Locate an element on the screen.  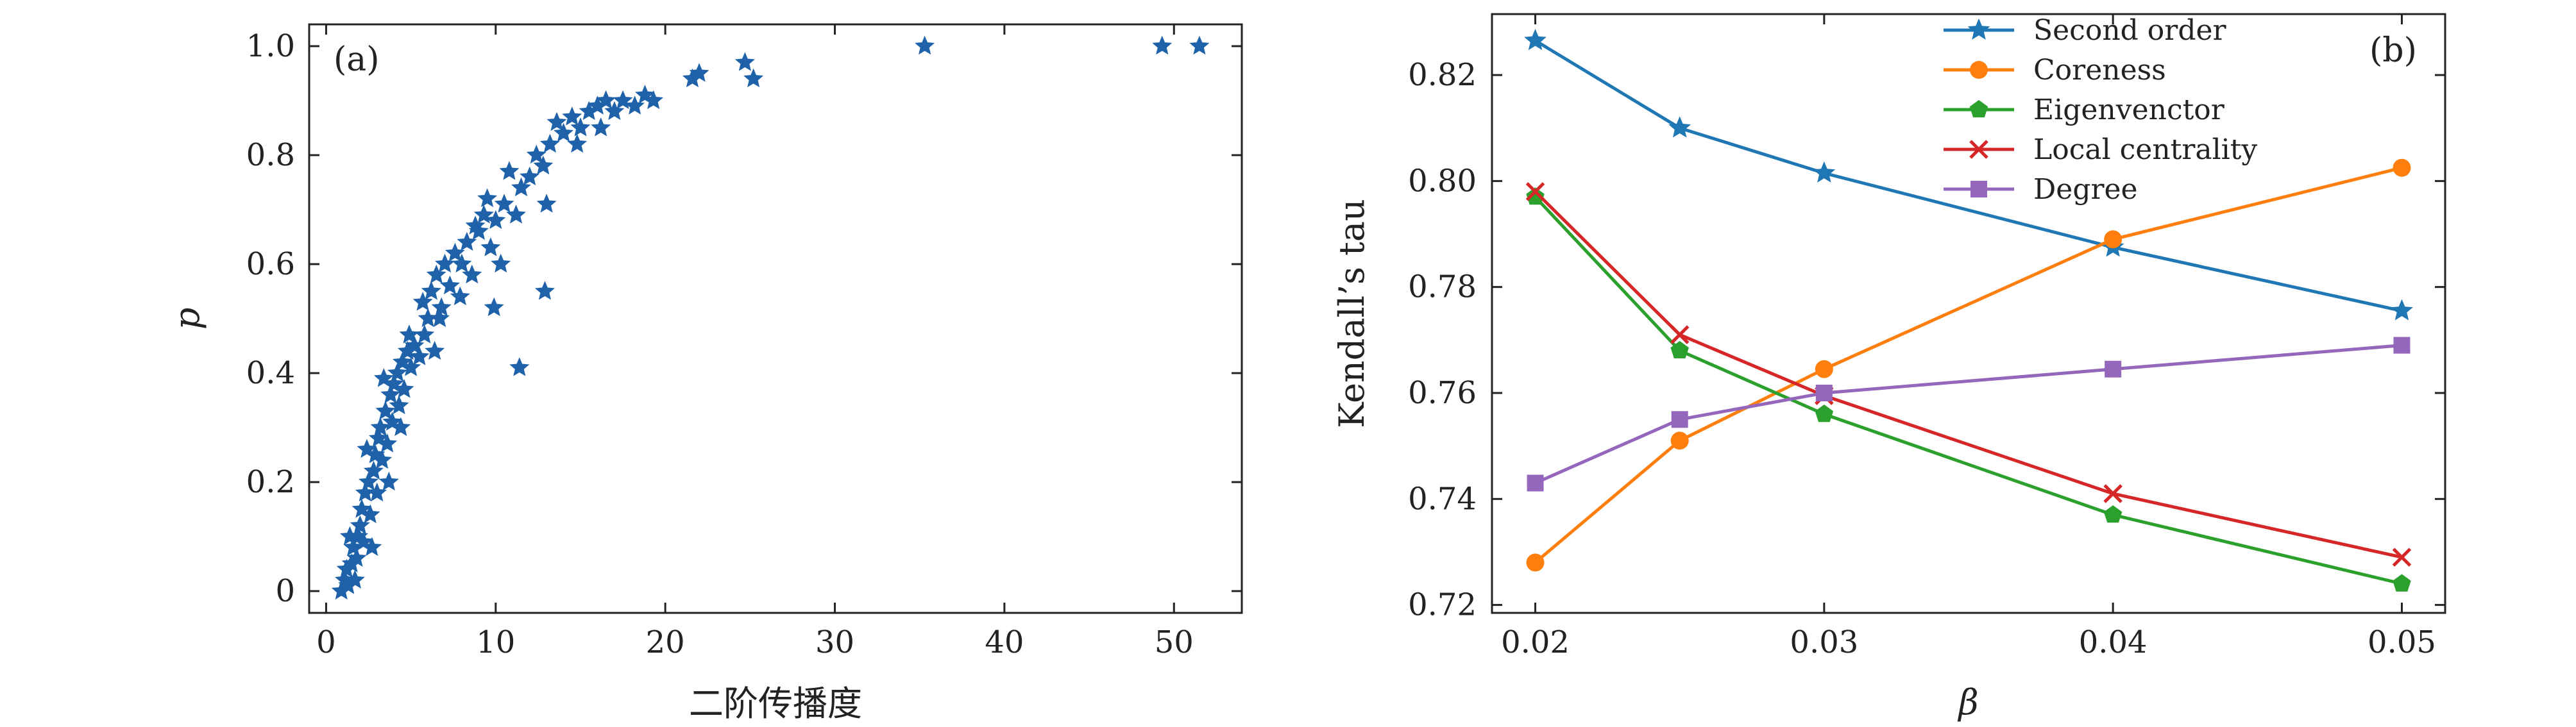
legend-label: Eigenvenctor is located at coordinates (2129, 110).